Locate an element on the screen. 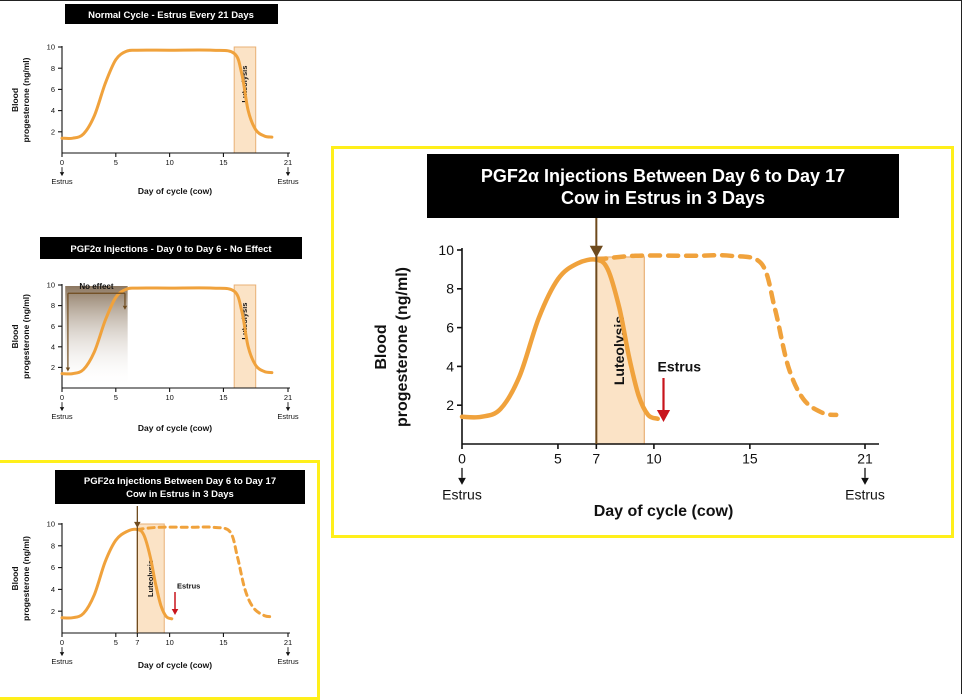 The image size is (962, 700). no-effect-right-arrowhead is located at coordinates (125, 307).